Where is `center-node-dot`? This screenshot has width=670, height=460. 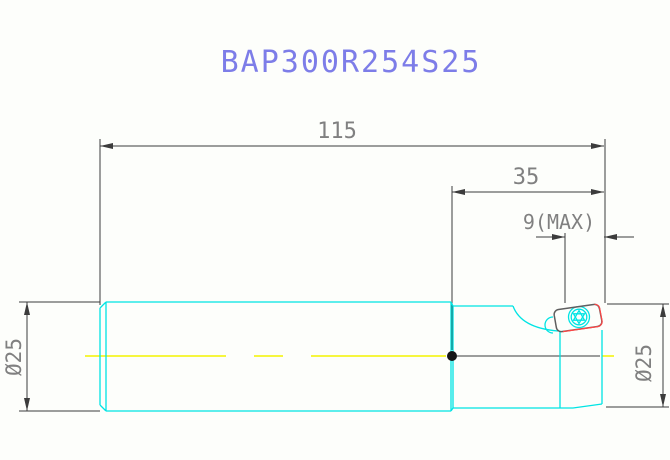
center-node-dot is located at coordinates (452, 356).